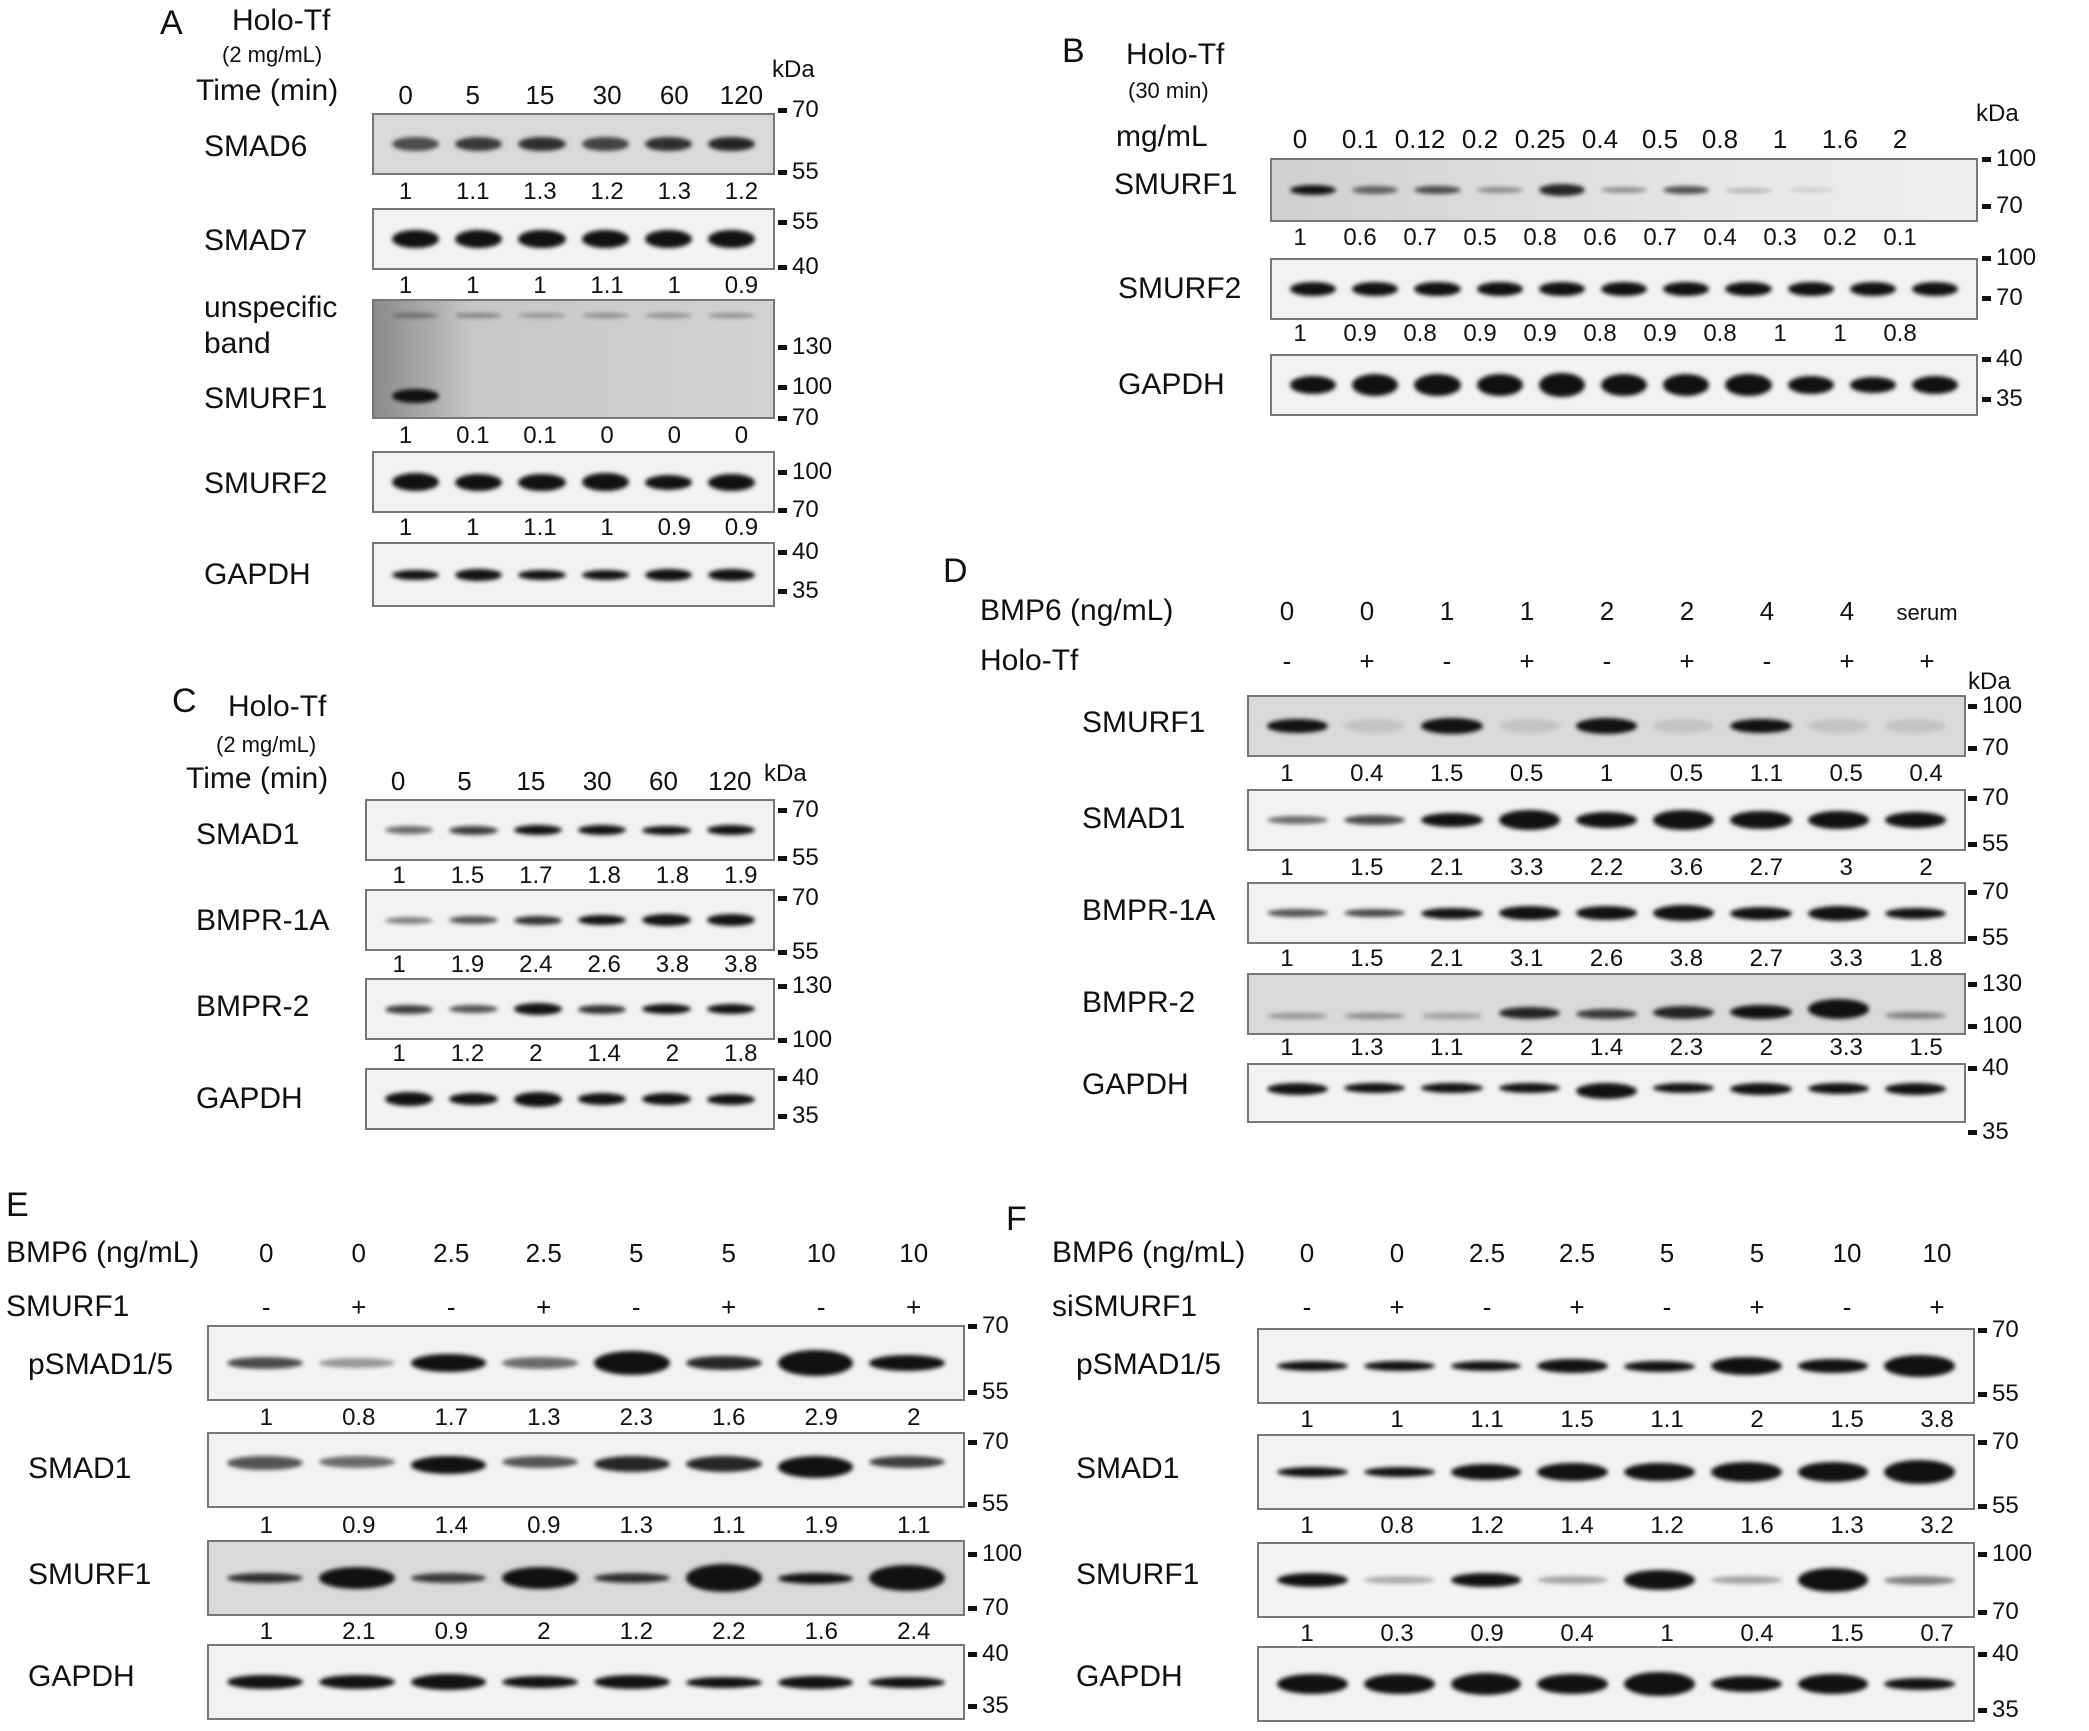  Describe the element at coordinates (636, 1417) in the screenshot. I see `quant-value: 2.3` at that location.